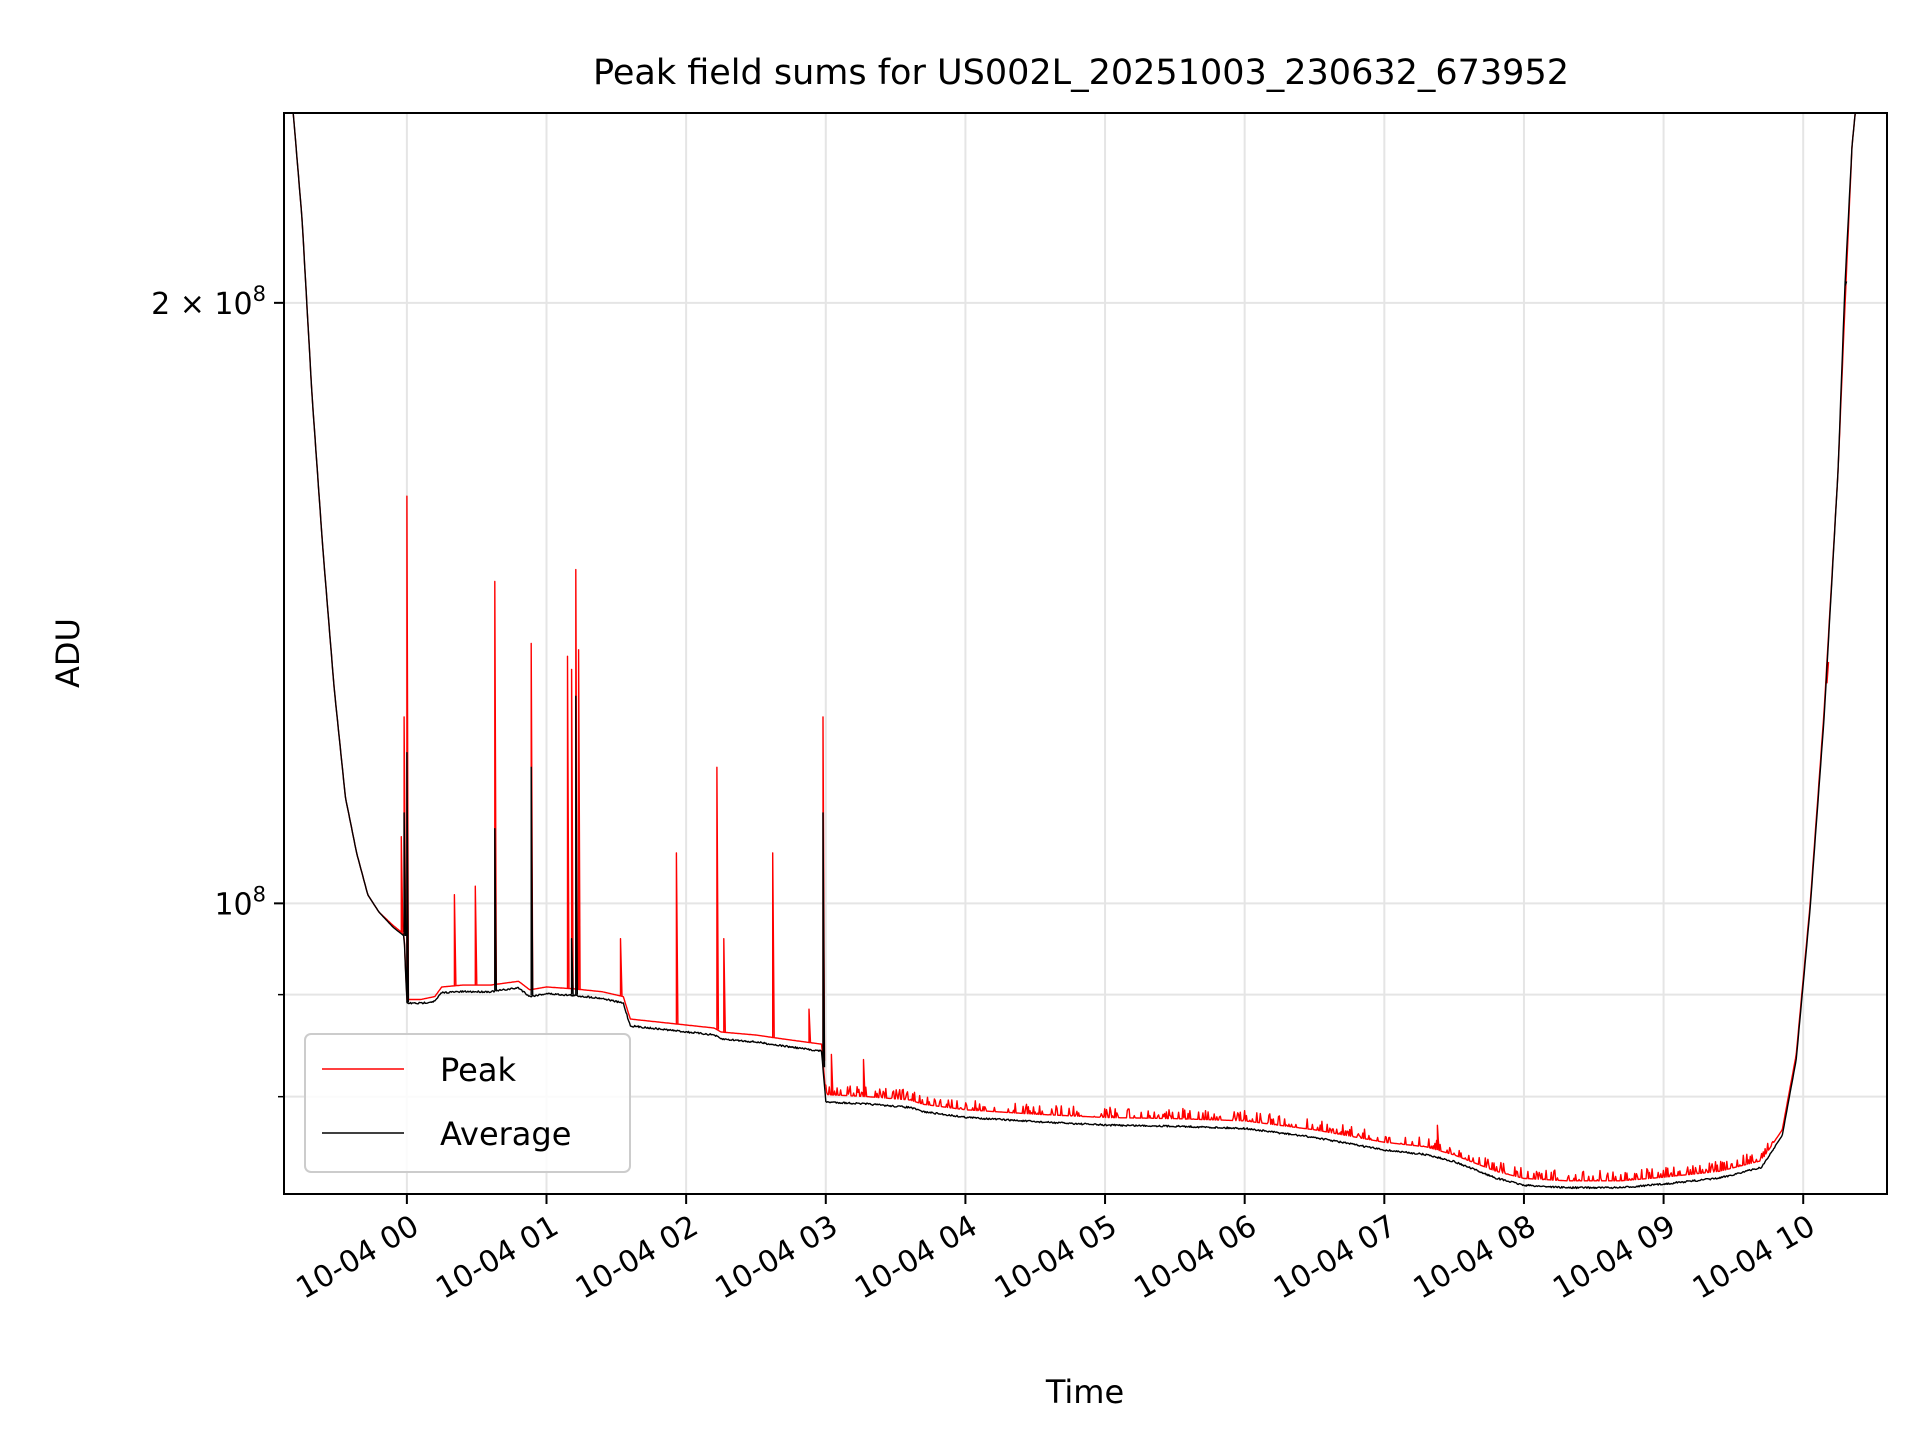 The height and width of the screenshot is (1444, 1920). What do you see at coordinates (208, 302) in the screenshot?
I see `y-tick-label: 2 × 108` at bounding box center [208, 302].